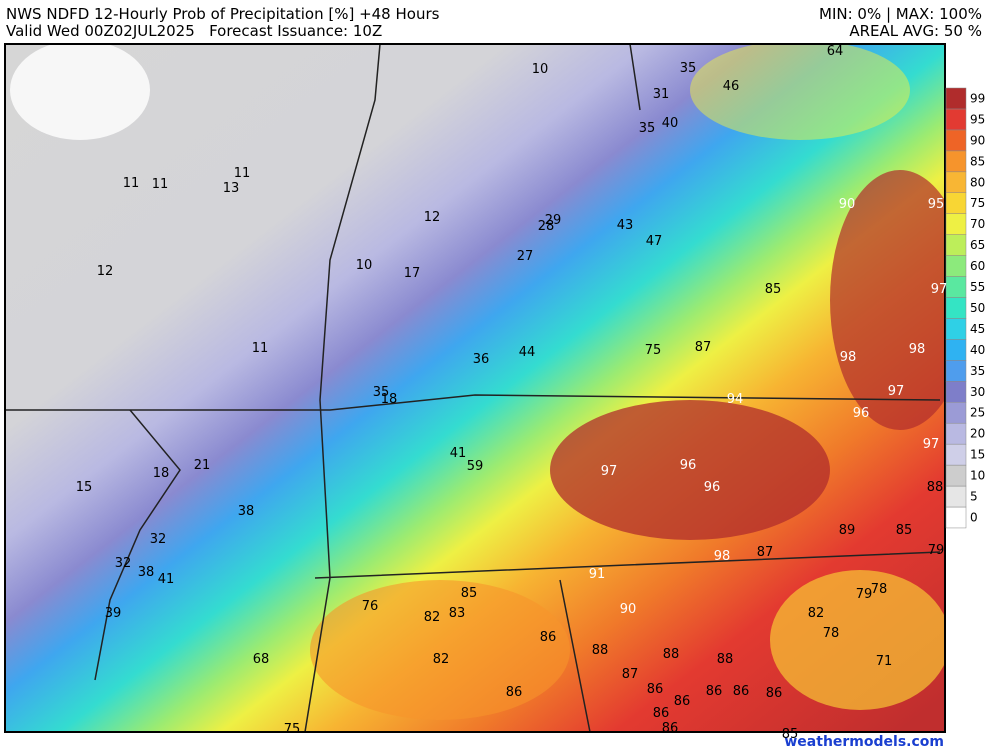 This screenshot has width=1000, height=754. What do you see at coordinates (977, 329) in the screenshot?
I see `colorbar-label: 45` at bounding box center [977, 329].